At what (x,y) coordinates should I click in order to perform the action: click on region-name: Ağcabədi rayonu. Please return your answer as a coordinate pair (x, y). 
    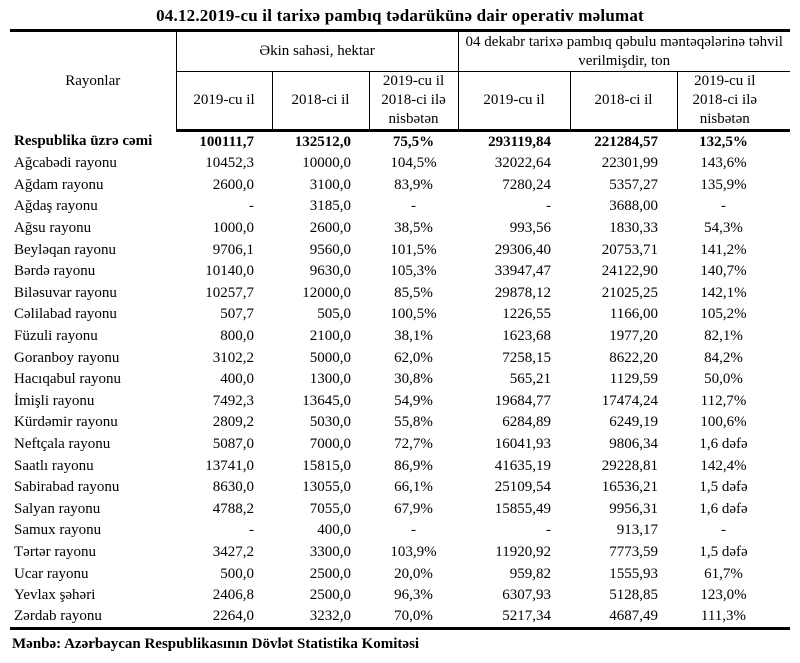
    Looking at the image, I should click on (65, 163).